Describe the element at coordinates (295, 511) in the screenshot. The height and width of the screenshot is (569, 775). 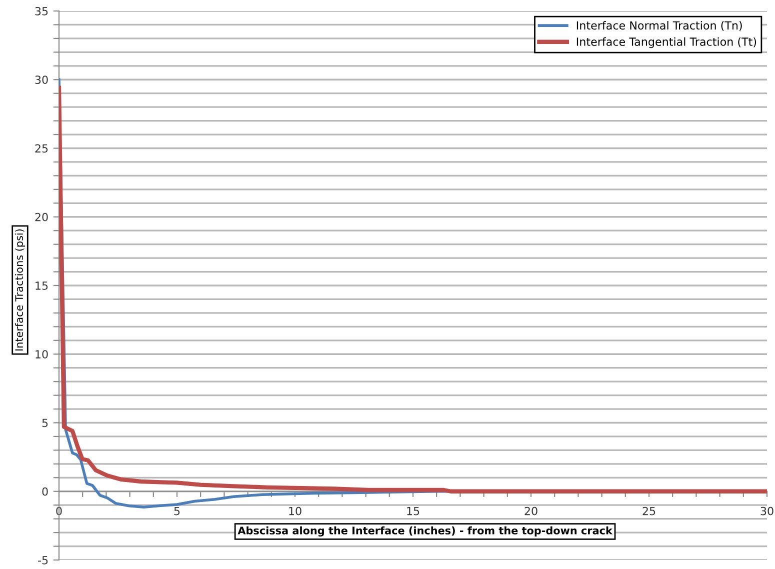
I see `x-tick-label: 10` at that location.